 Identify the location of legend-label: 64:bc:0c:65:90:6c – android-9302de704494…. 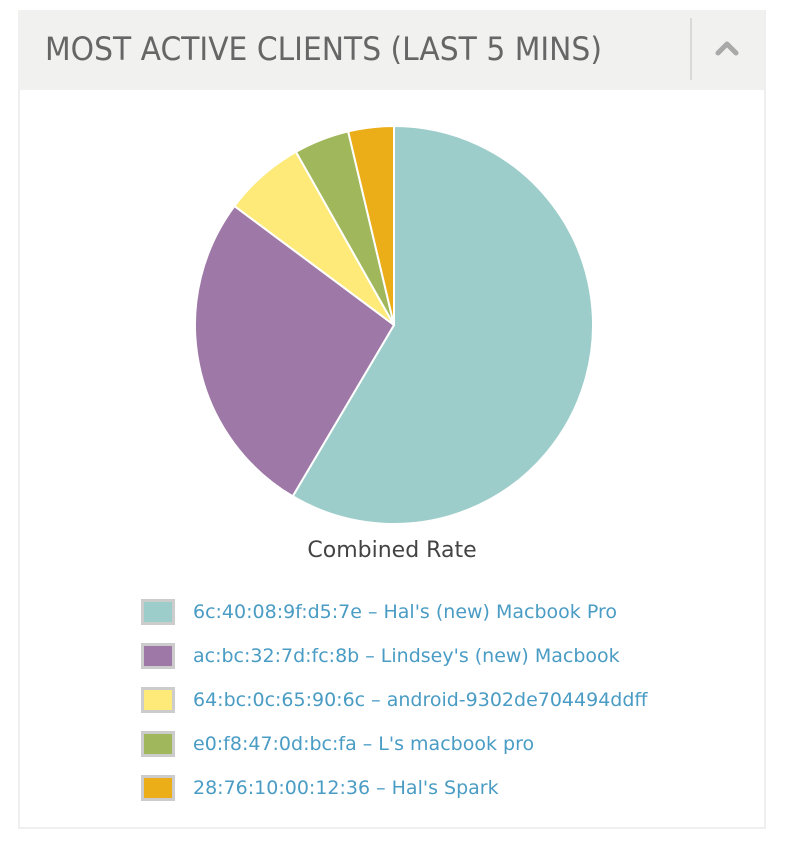
(420, 700).